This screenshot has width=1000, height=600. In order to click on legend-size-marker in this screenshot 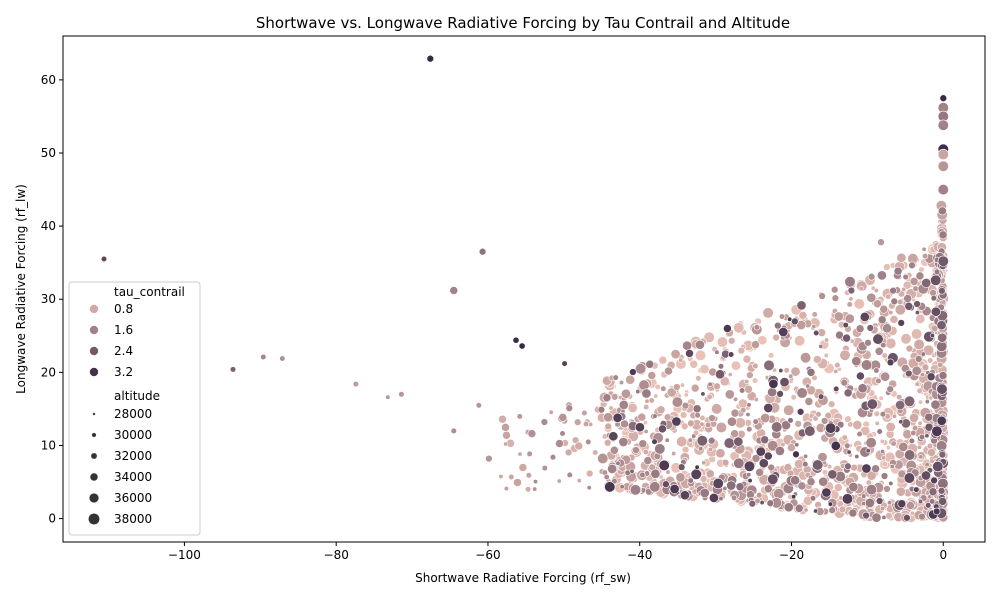, I will do `click(94, 414)`.